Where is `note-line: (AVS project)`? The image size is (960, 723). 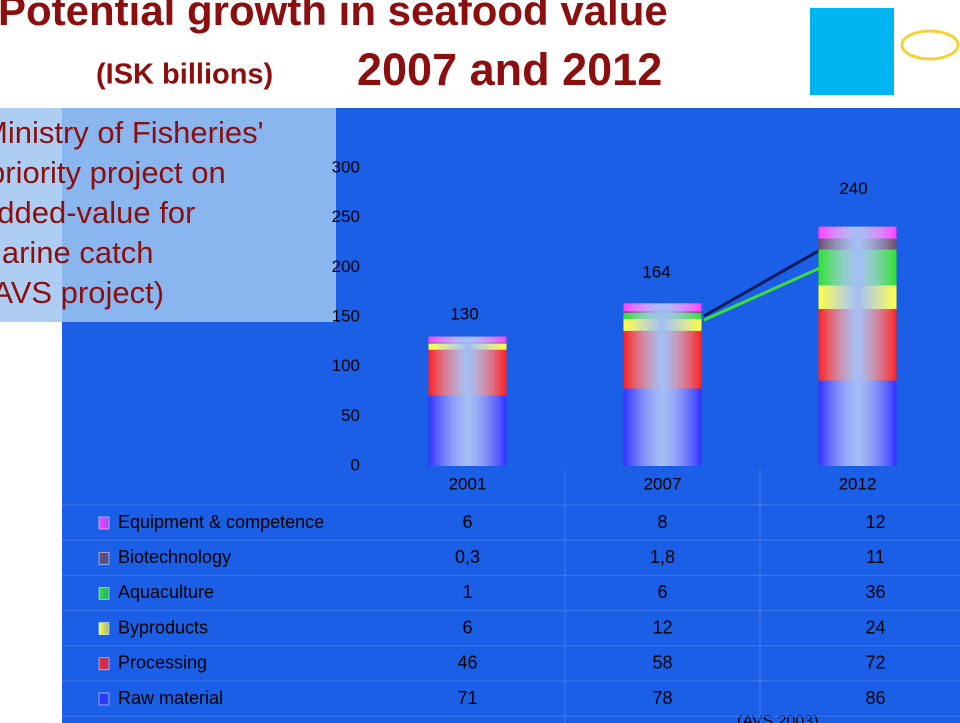
note-line: (AVS project) is located at coordinates (82, 292).